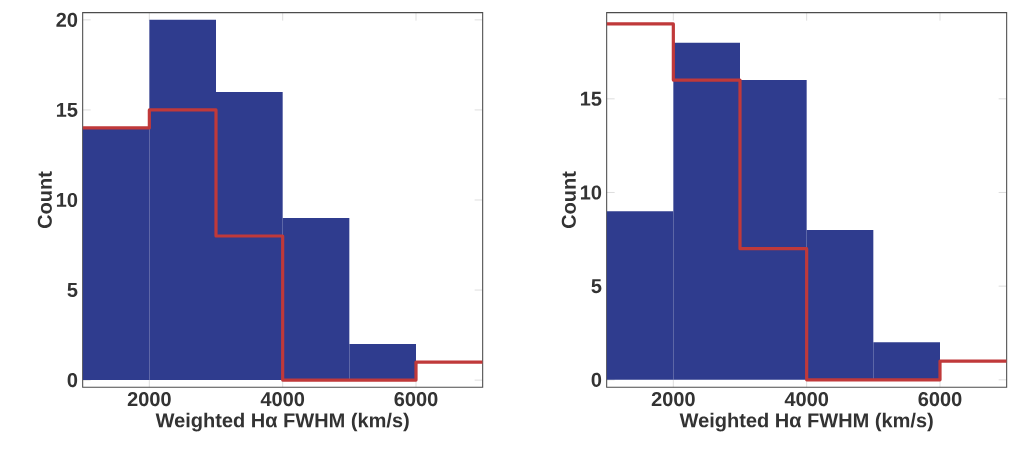 Image resolution: width=1025 pixels, height=466 pixels. Describe the element at coordinates (67, 19) in the screenshot. I see `y-tick-label: 20` at that location.